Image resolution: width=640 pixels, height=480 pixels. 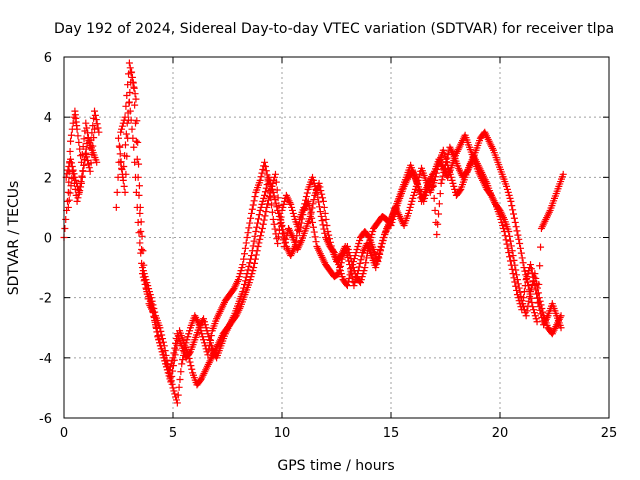 What do you see at coordinates (48, 239) in the screenshot?
I see `y-tick-label: 0` at bounding box center [48, 239].